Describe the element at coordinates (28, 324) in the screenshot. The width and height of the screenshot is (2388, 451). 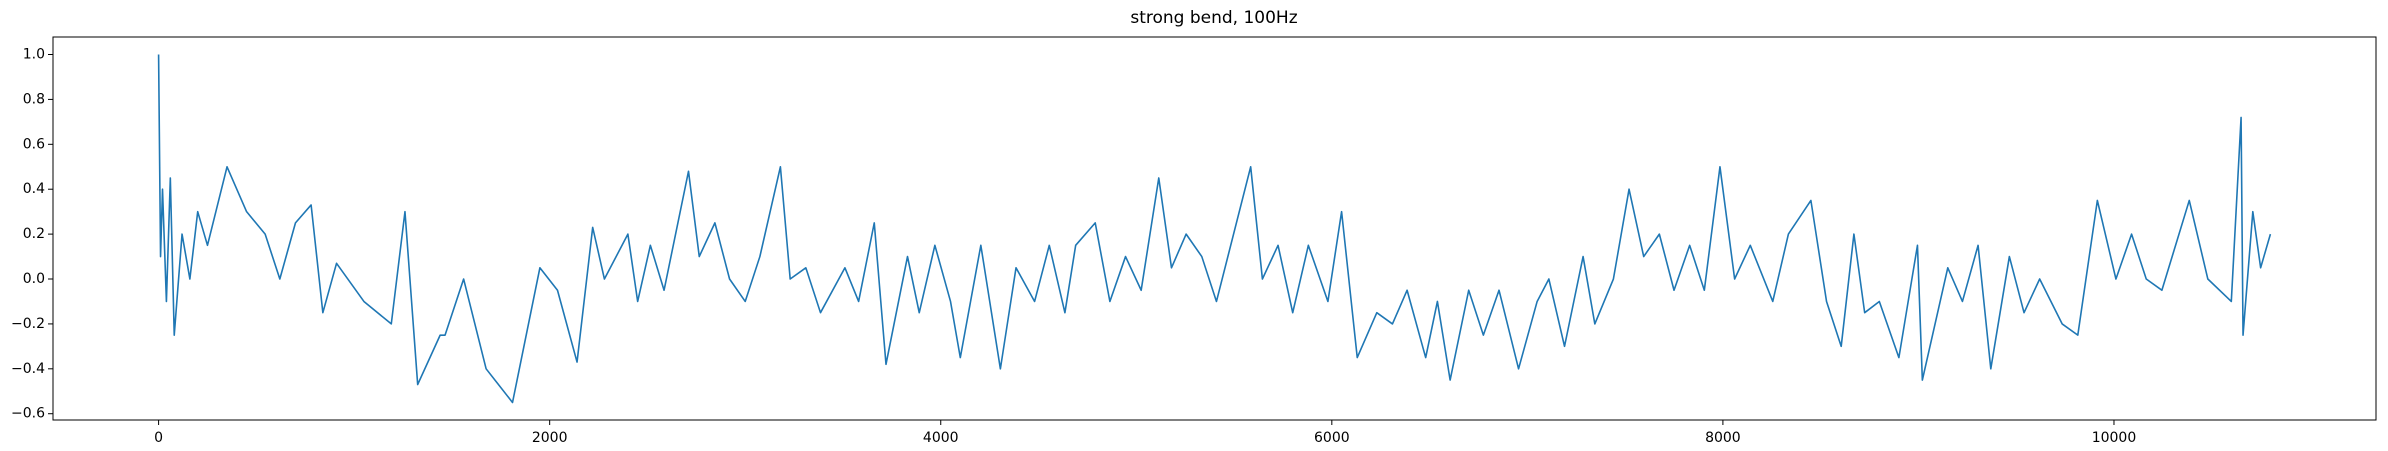
I see `y-tick-label: −0.2` at that location.